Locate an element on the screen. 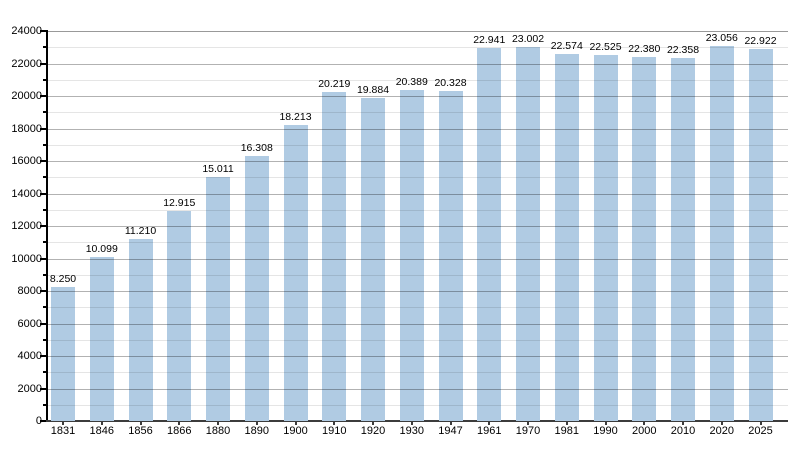  y-axis-tick-label: 6000 is located at coordinates (29, 323).